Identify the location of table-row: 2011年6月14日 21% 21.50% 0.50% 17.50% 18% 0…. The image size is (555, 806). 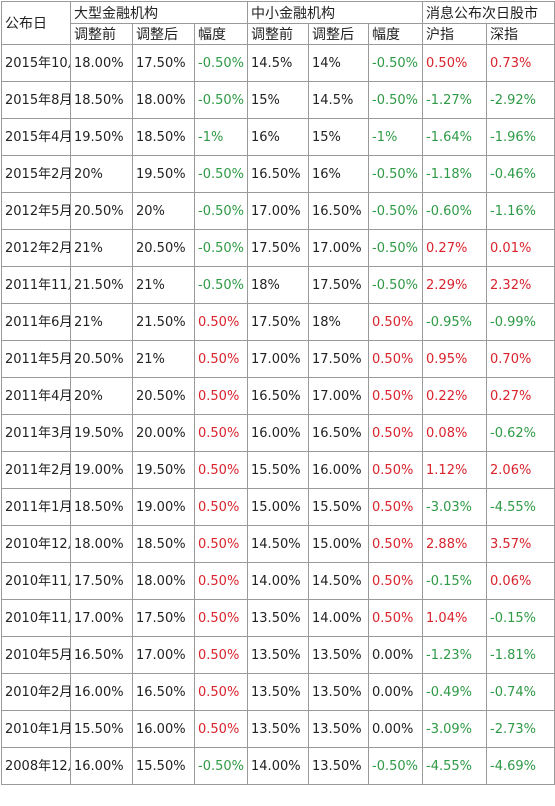
(278, 322).